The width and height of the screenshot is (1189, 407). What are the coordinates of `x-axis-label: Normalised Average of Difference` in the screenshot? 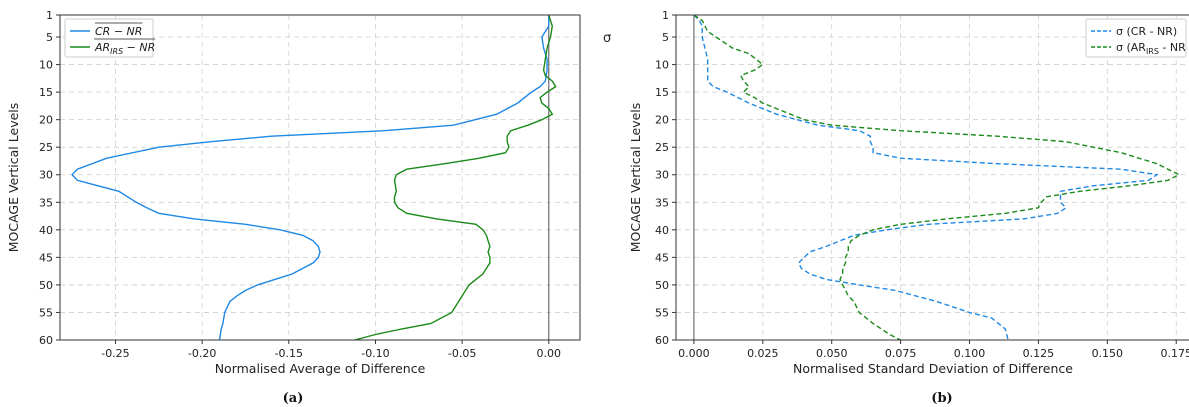 It's located at (320, 368).